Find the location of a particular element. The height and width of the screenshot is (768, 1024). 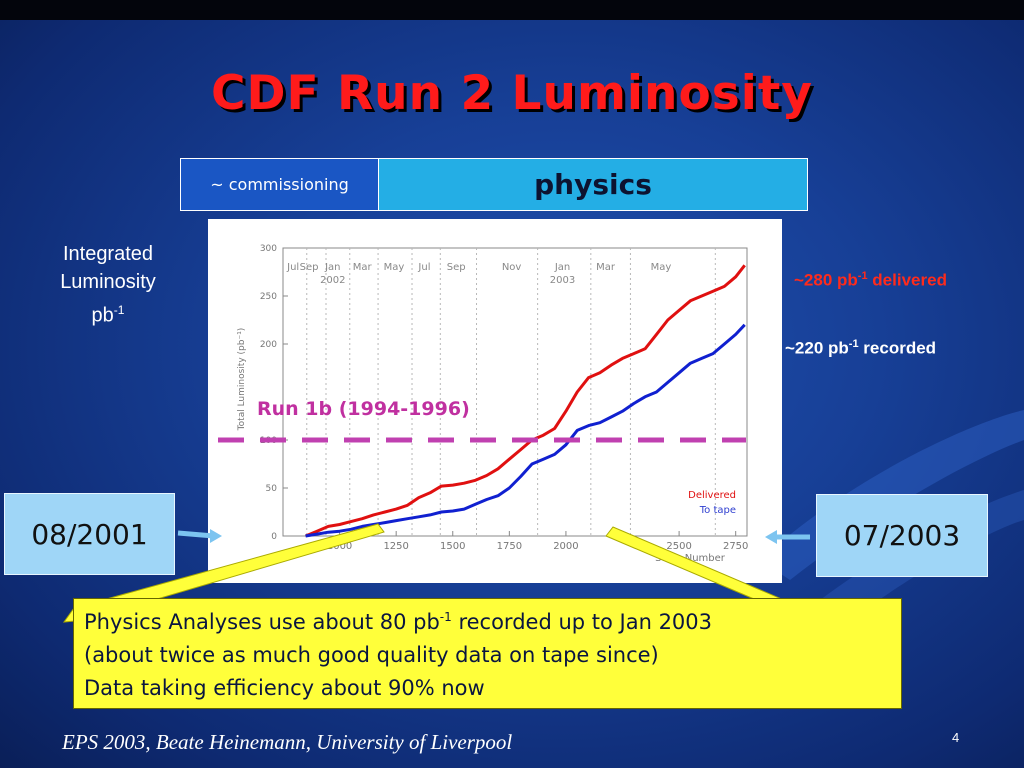

y-tick-label: 300 is located at coordinates (268, 249).